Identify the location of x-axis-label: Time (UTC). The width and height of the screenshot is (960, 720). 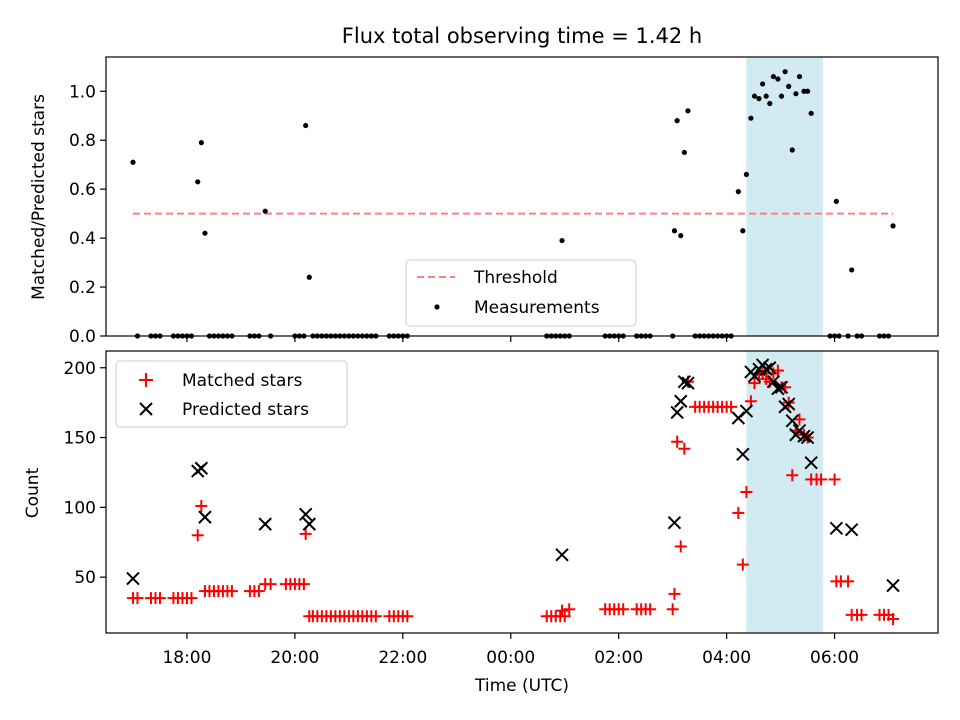
(521, 686).